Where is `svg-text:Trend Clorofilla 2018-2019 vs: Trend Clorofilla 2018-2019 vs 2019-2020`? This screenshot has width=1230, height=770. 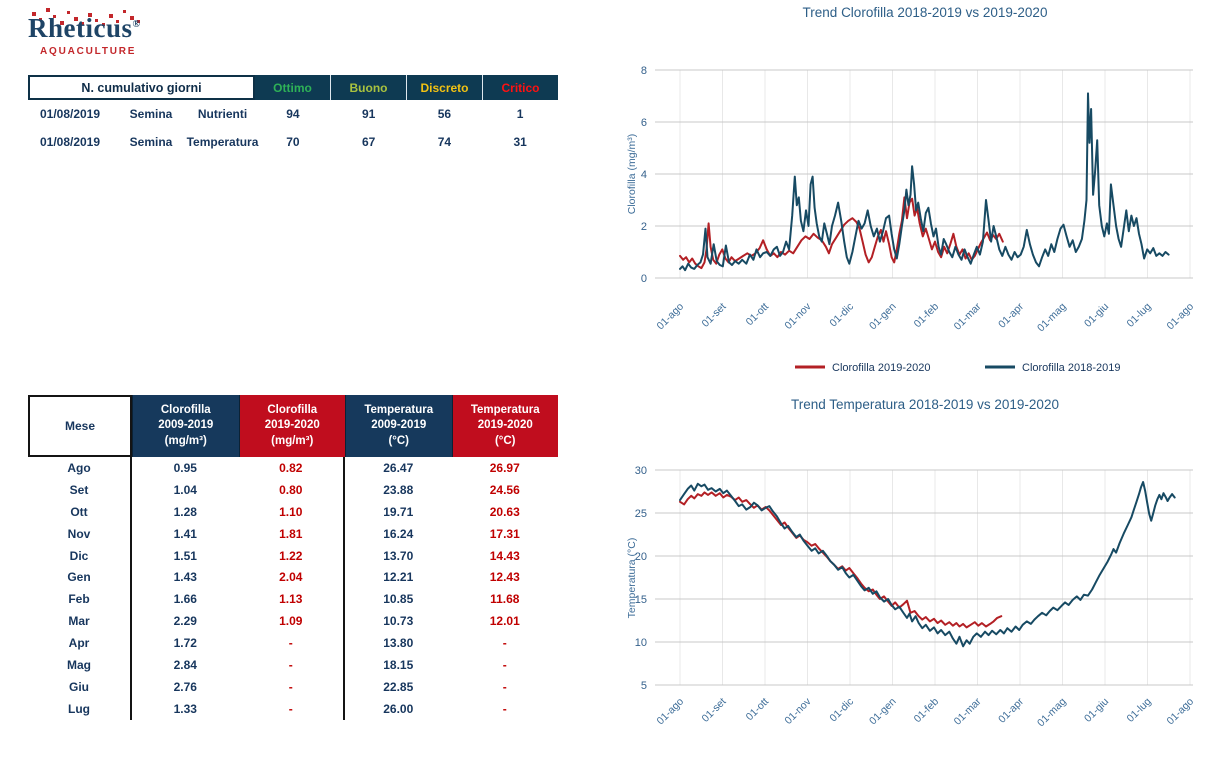 svg-text:Trend Clorofilla 2018-2019 vs: Trend Clorofilla 2018-2019 vs 2019-2020 is located at coordinates (925, 12).